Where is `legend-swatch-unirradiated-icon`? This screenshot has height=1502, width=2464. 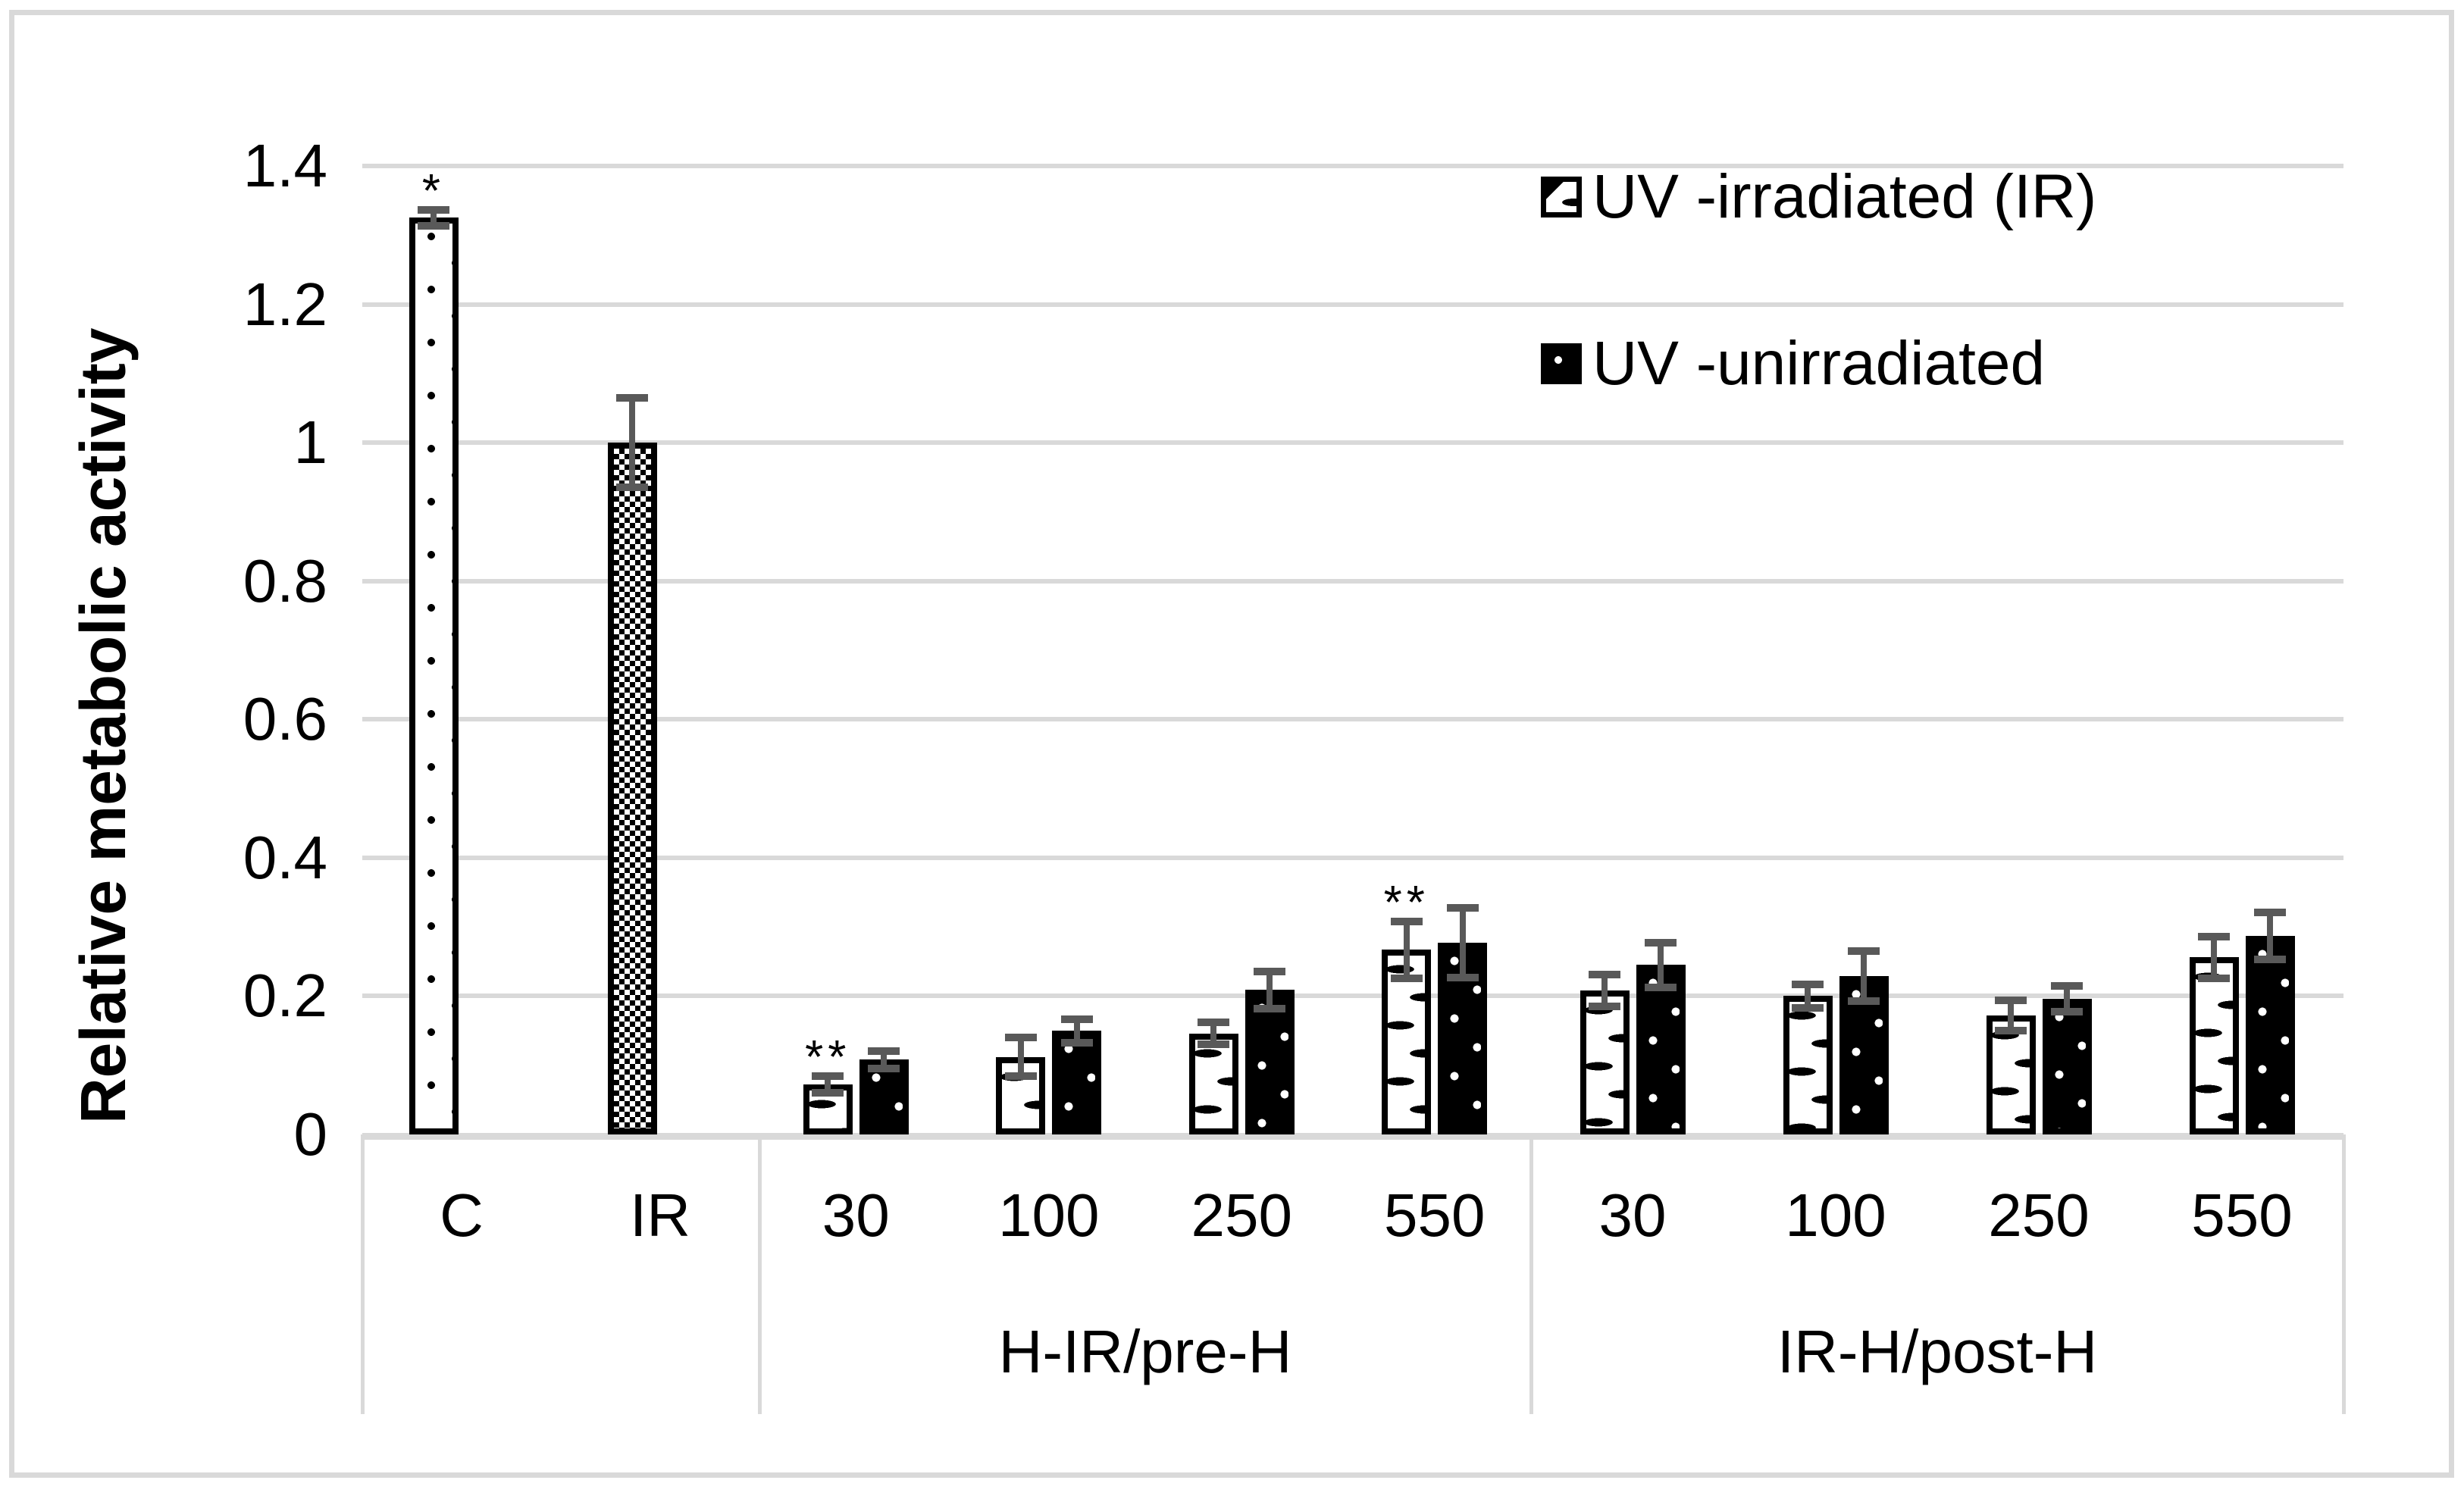 legend-swatch-unirradiated-icon is located at coordinates (1561, 363).